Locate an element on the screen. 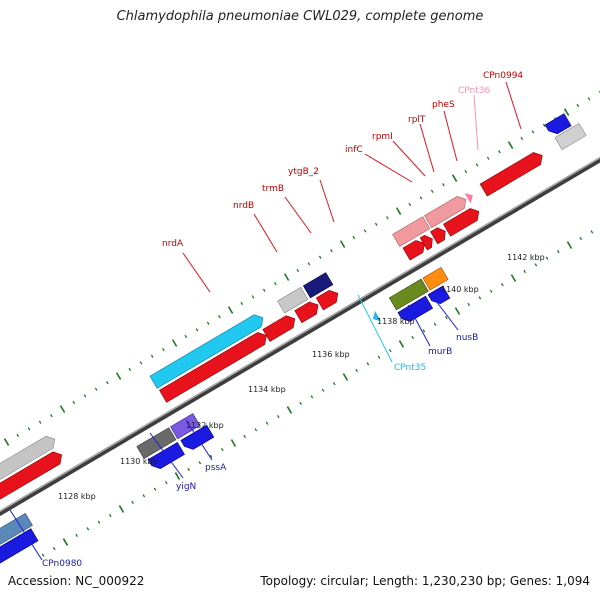 This screenshot has height=600, width=600. label-murb: murB is located at coordinates (440, 352).